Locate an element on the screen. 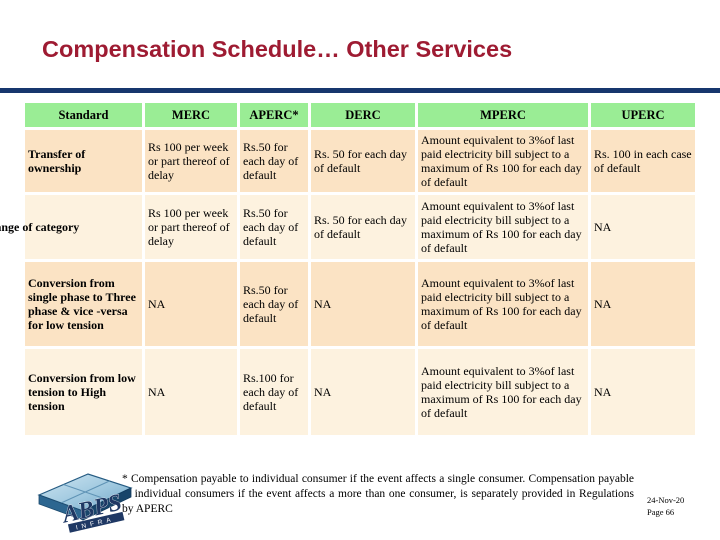 This screenshot has height=540, width=720. abps-logo: ABPS INFRA is located at coordinates (85, 503).